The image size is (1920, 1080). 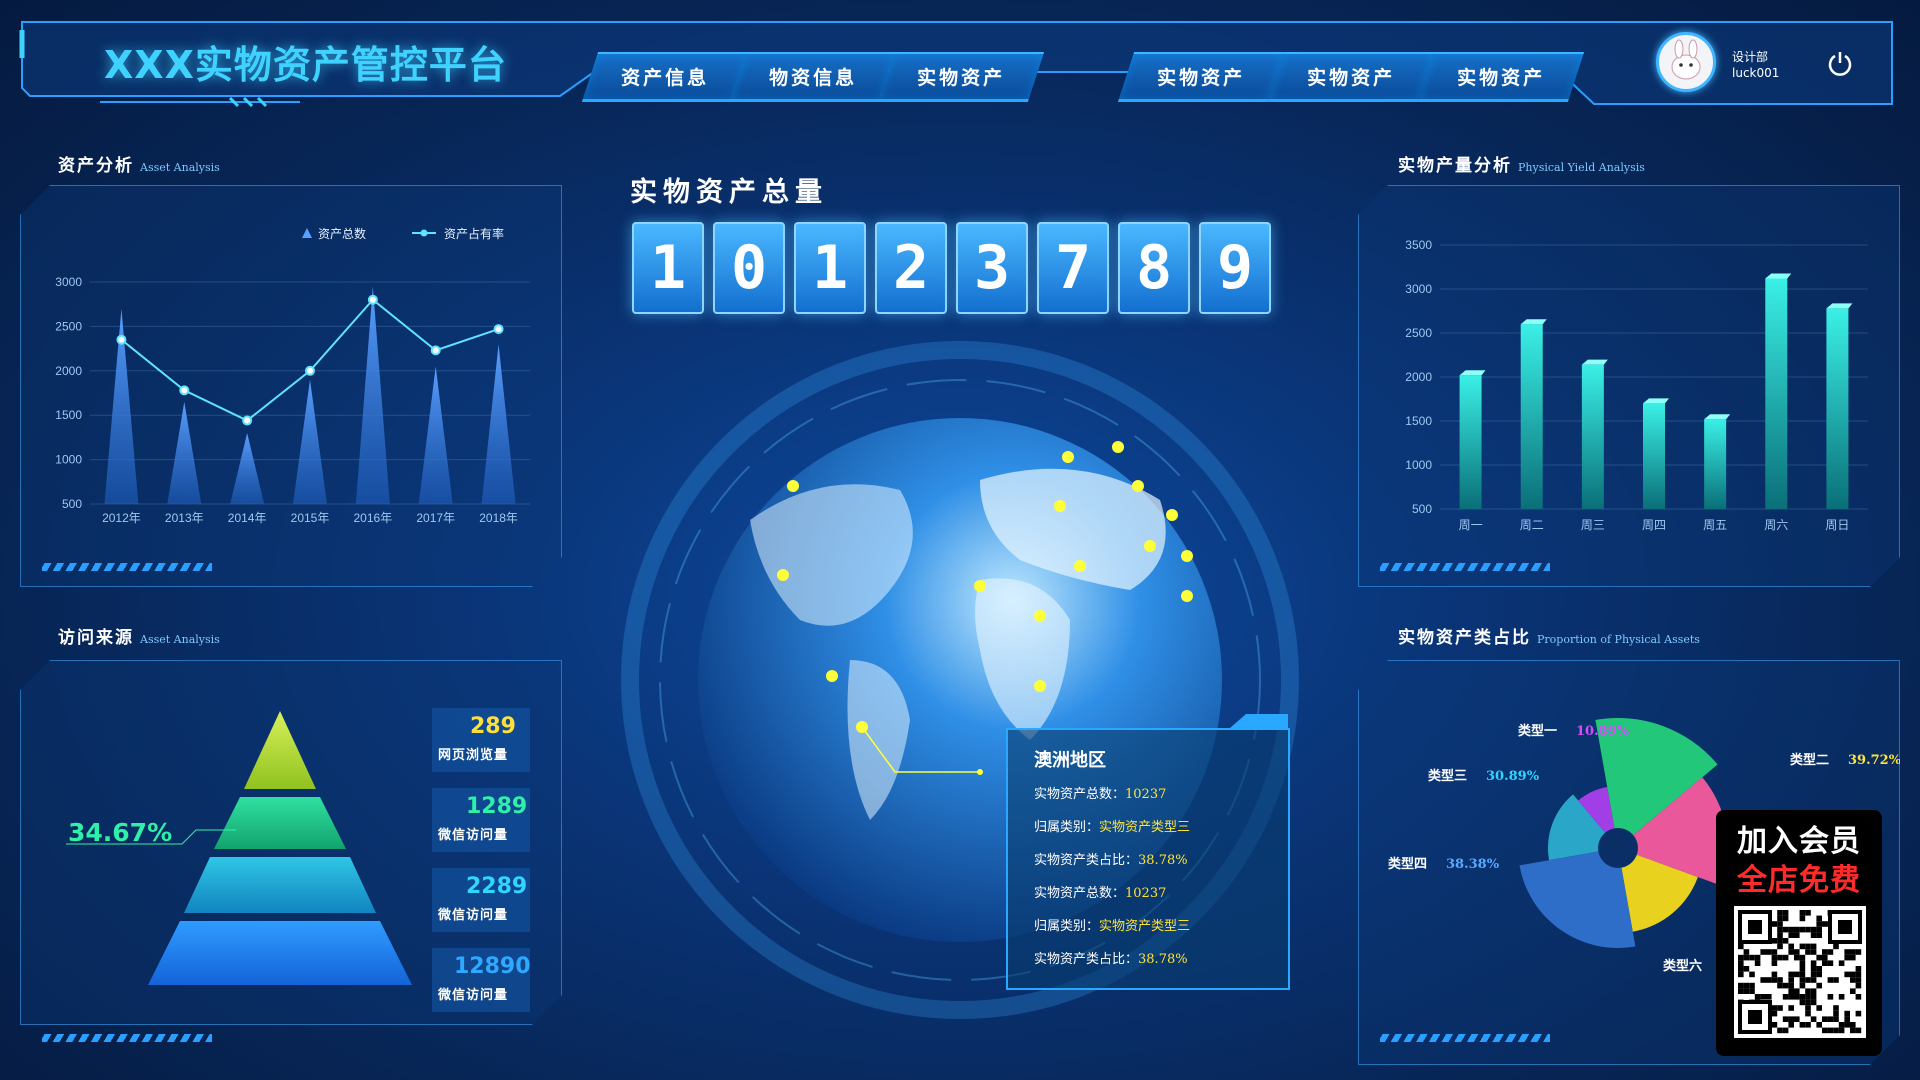 What do you see at coordinates (139, 638) in the screenshot?
I see `visit-source-title: 访问来源 Asset Analysis` at bounding box center [139, 638].